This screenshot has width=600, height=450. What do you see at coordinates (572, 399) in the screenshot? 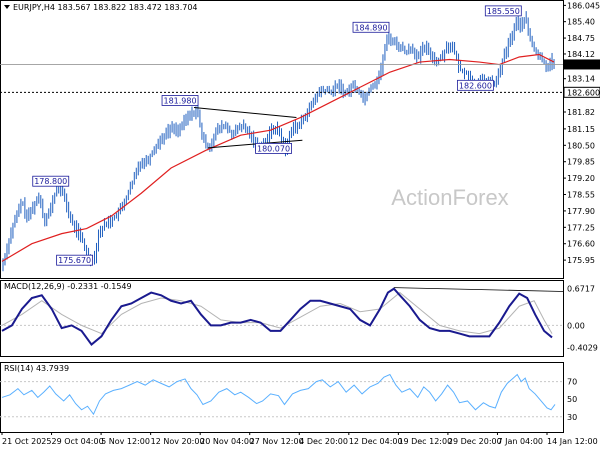
I see `rsi-y-tick-label: 50` at bounding box center [572, 399].